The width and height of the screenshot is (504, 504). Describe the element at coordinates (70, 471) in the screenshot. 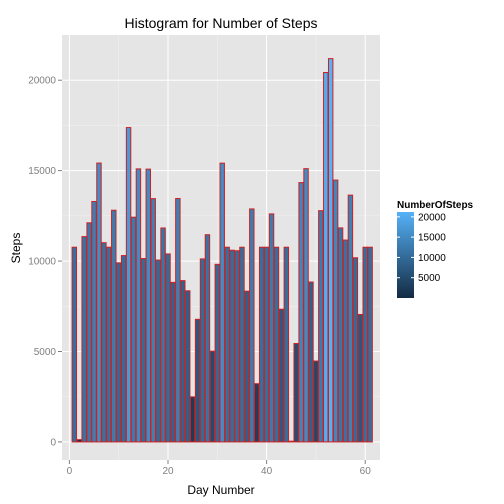

I see `x-tick-label: 0` at that location.